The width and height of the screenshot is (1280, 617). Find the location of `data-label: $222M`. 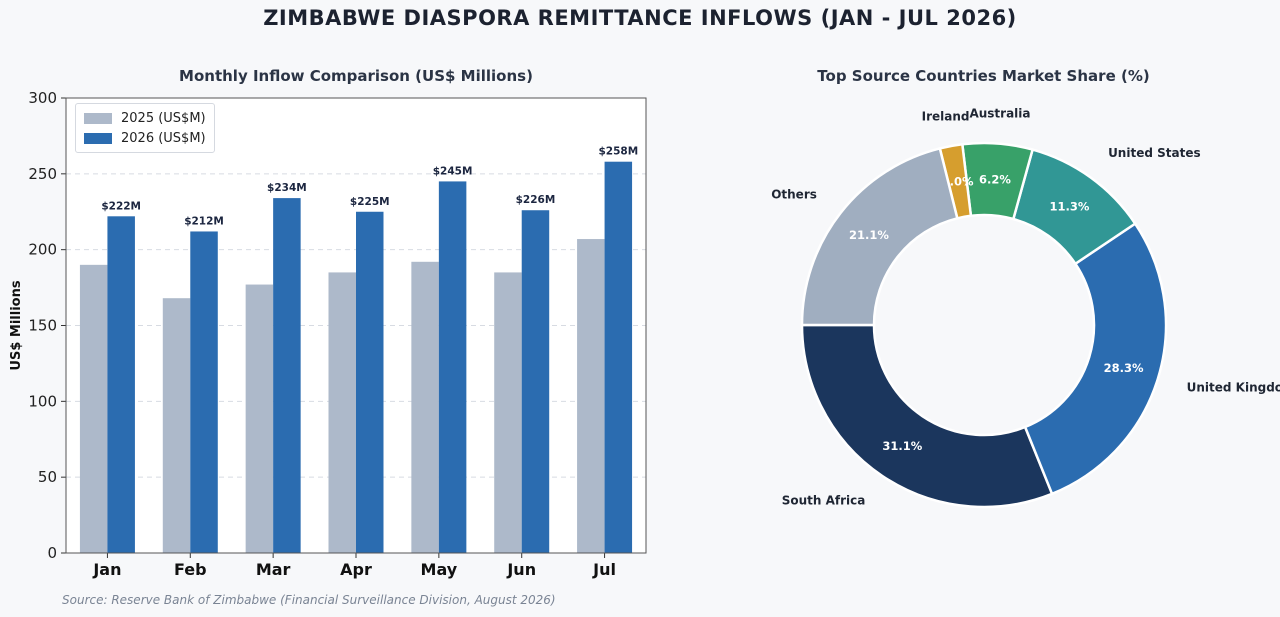

data-label: $222M is located at coordinates (121, 206).